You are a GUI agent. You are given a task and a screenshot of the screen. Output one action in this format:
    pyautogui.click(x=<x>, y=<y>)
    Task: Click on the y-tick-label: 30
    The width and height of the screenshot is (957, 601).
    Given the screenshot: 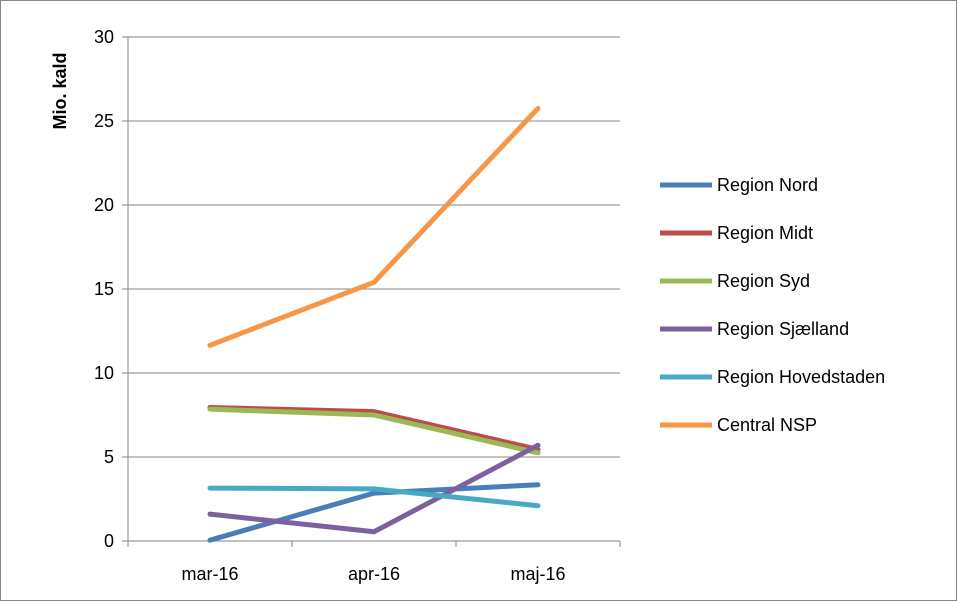 What is the action you would take?
    pyautogui.click(x=104, y=37)
    